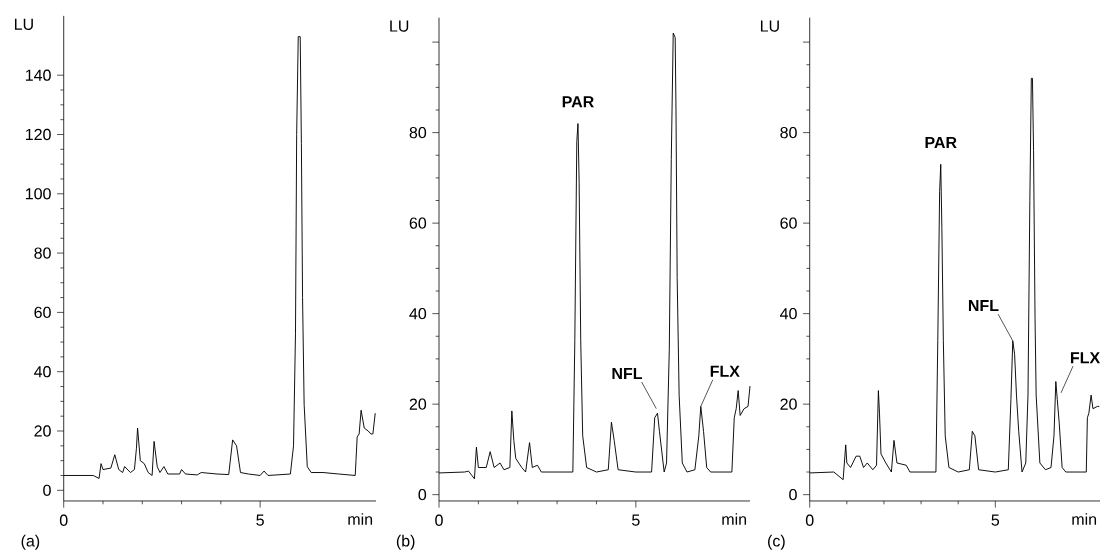 The image size is (1117, 555). Describe the element at coordinates (776, 542) in the screenshot. I see `text: (c)` at that location.